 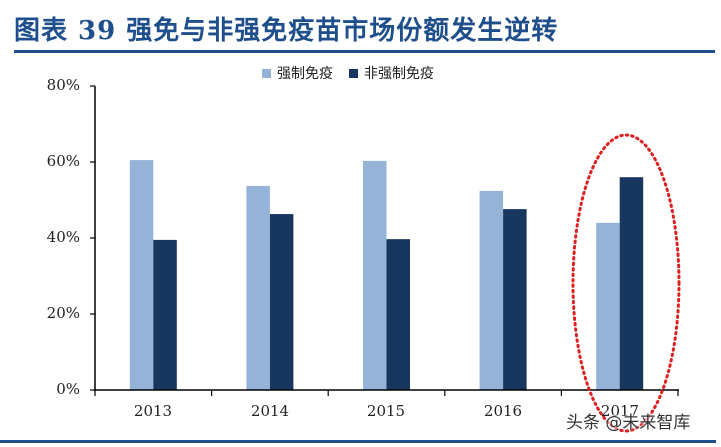 What do you see at coordinates (141, 275) in the screenshot?
I see `bar-2013-mandatory` at bounding box center [141, 275].